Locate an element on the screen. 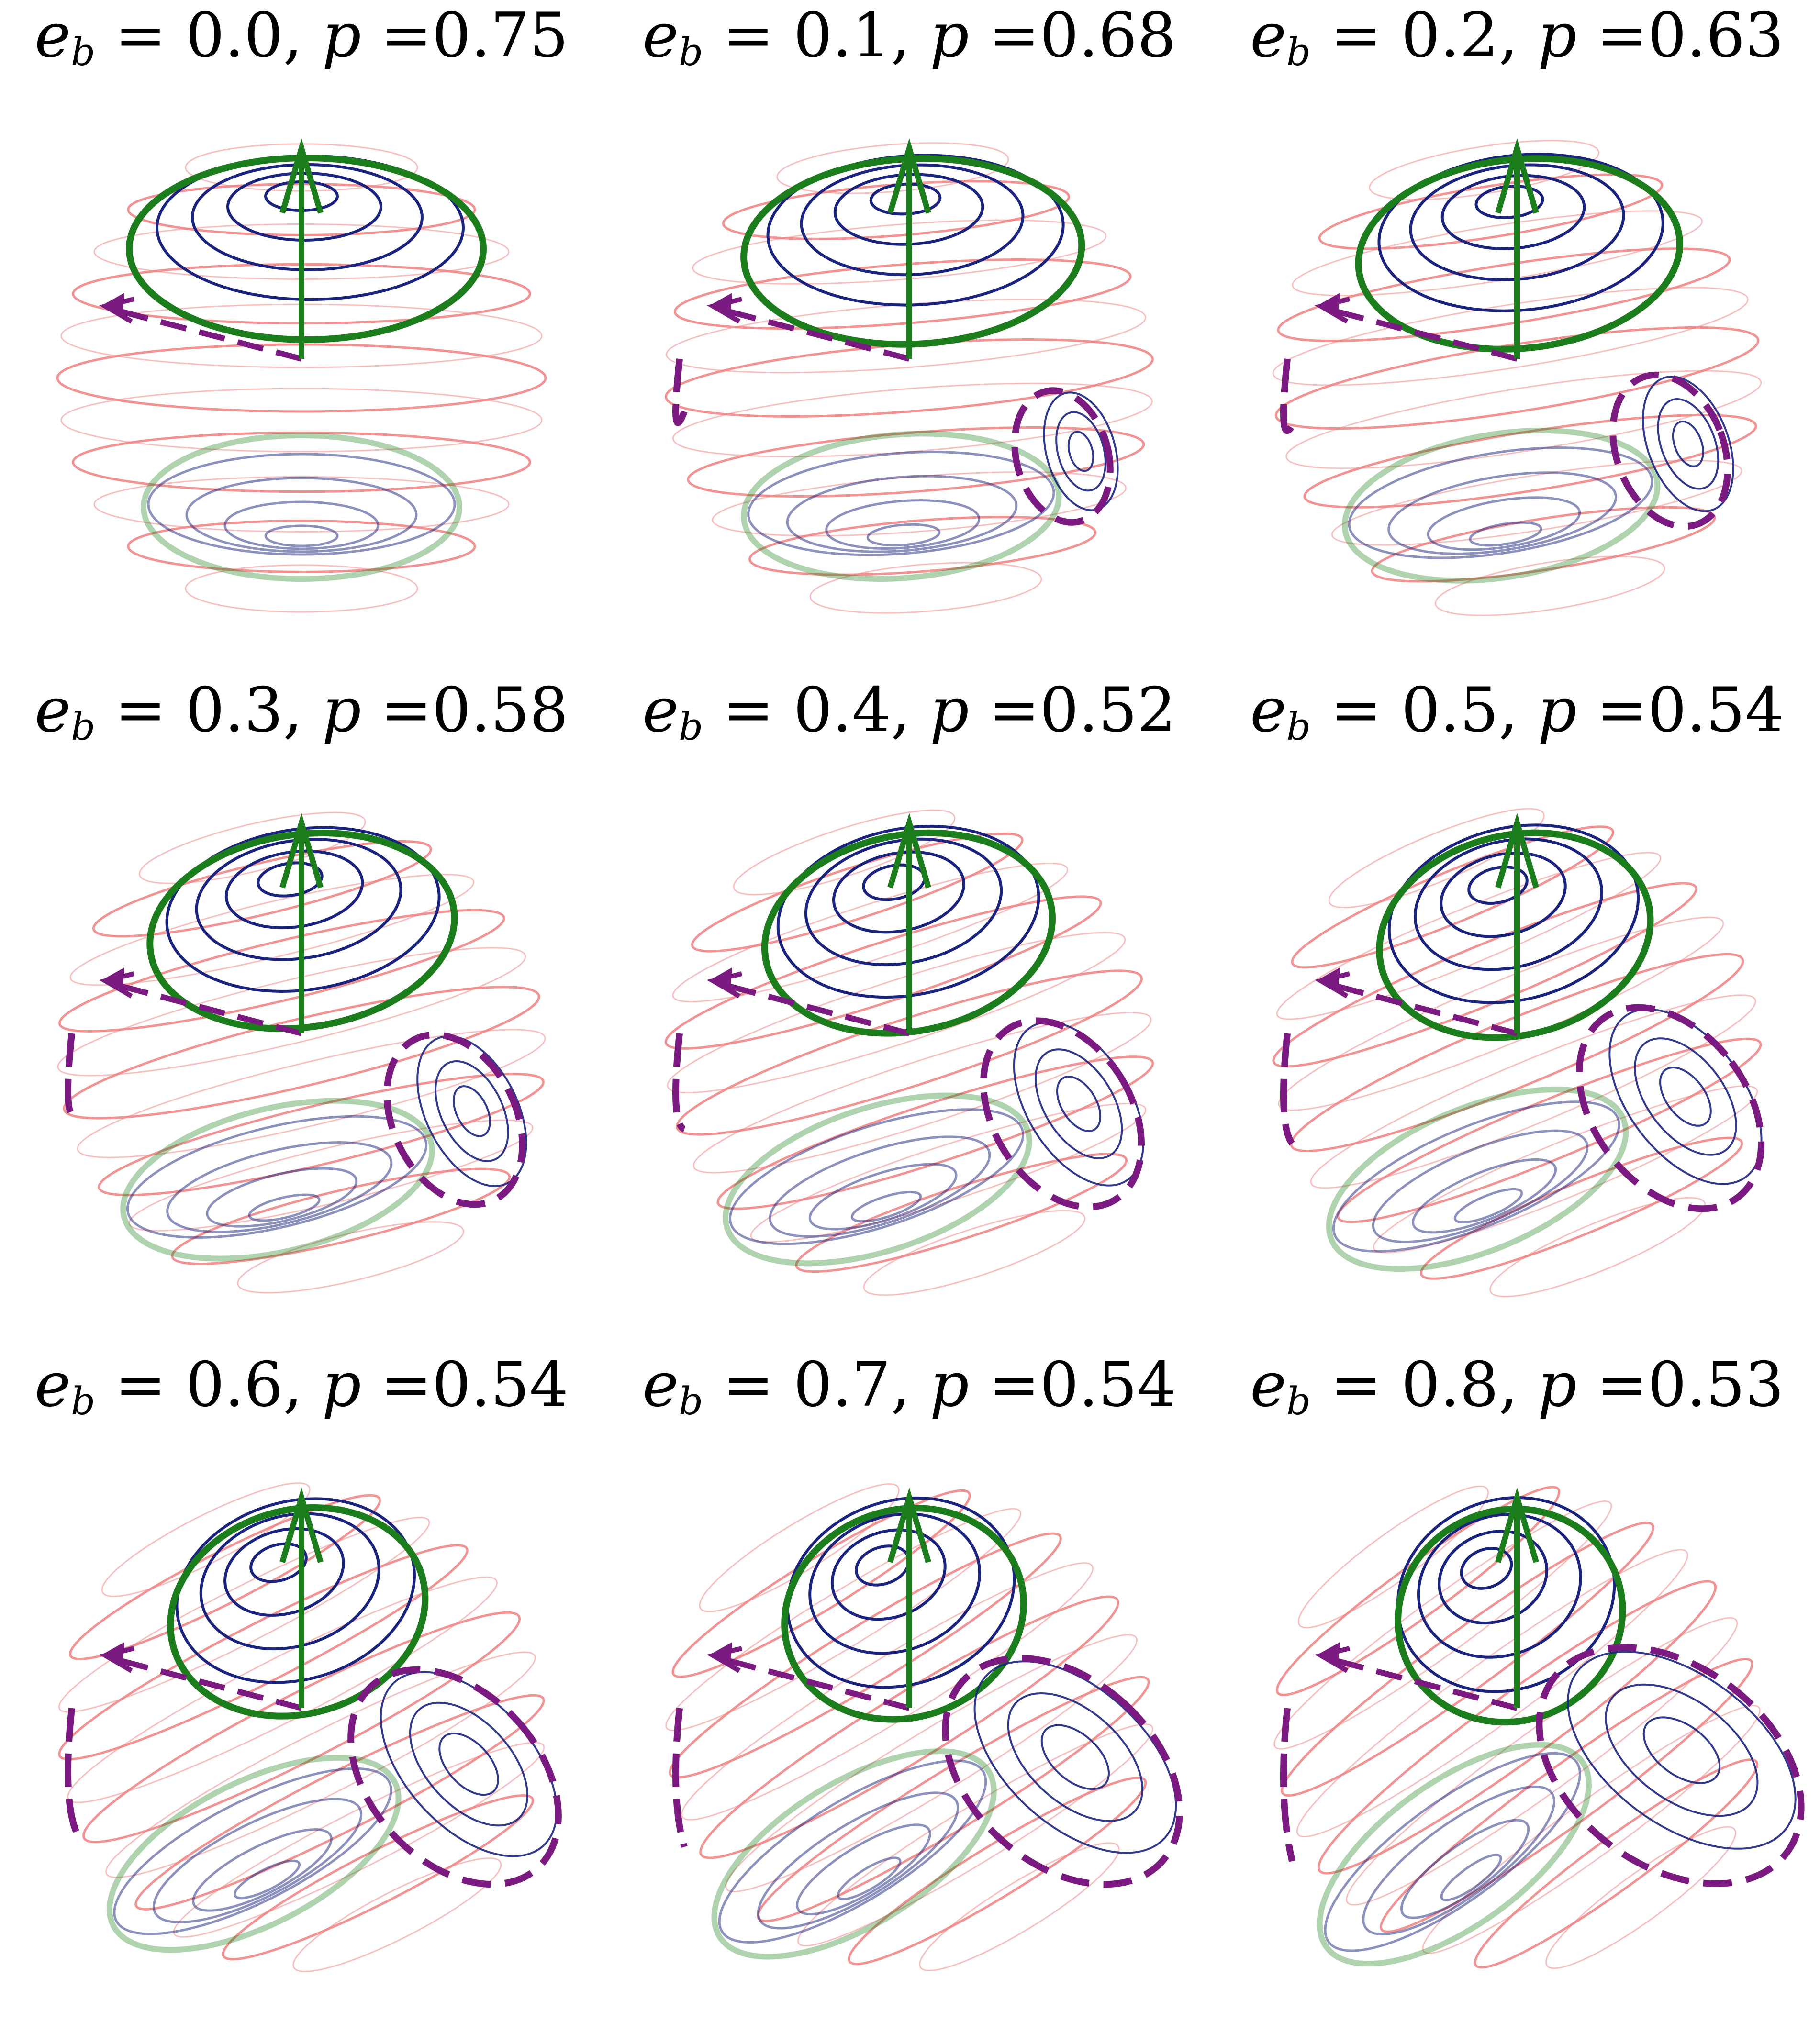  panel-title: eb = 0.2, p =0.63 is located at coordinates (1517, 37).